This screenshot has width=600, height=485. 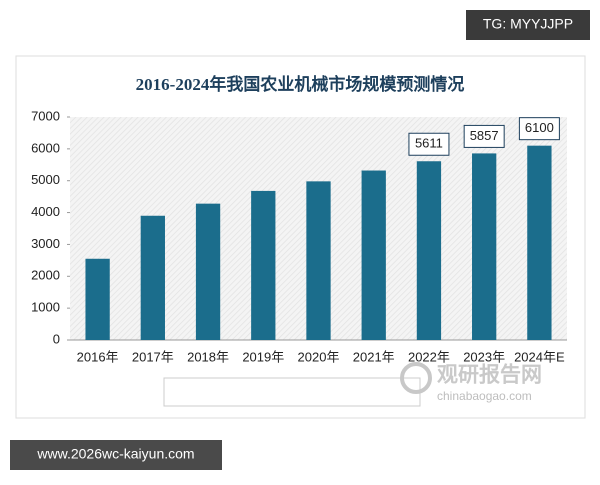 I want to click on watermark: 观研报告网 chinabaogao.com, so click(x=471, y=382).